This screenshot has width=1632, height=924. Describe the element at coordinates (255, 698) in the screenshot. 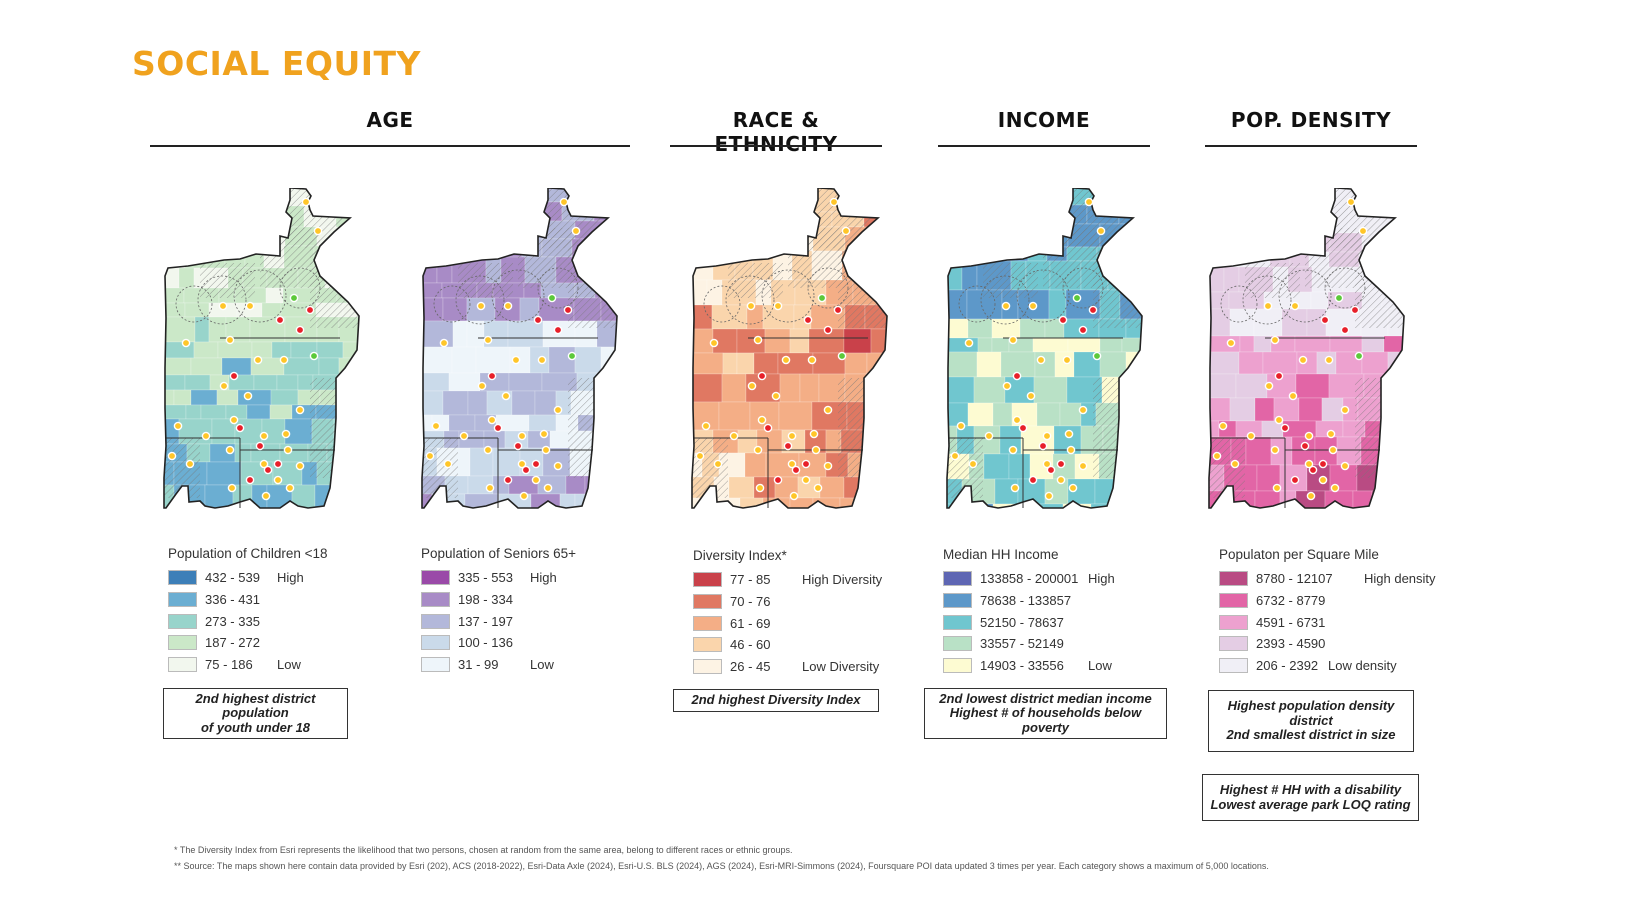

I see `note-age-line: 2nd highest district` at that location.